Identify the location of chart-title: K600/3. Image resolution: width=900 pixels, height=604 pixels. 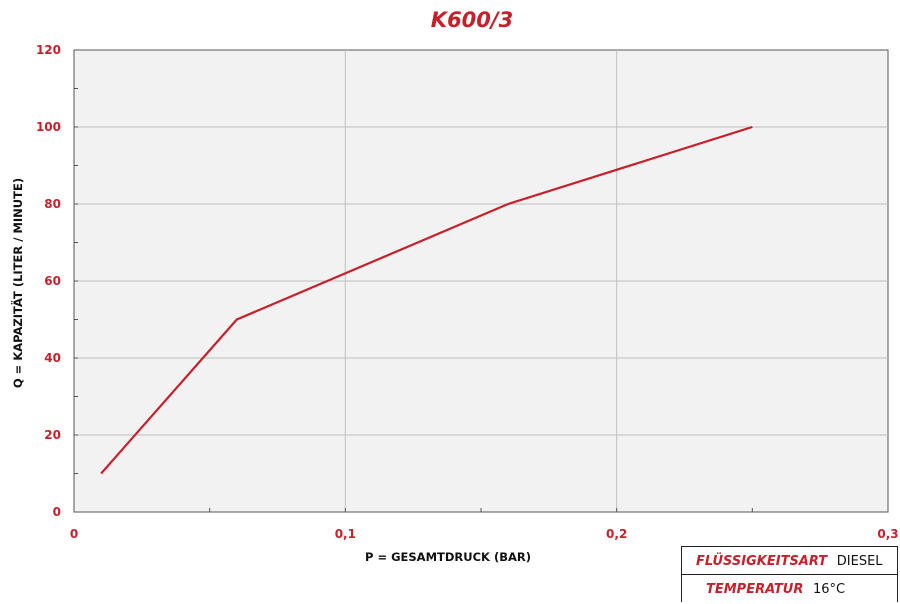
(472, 20).